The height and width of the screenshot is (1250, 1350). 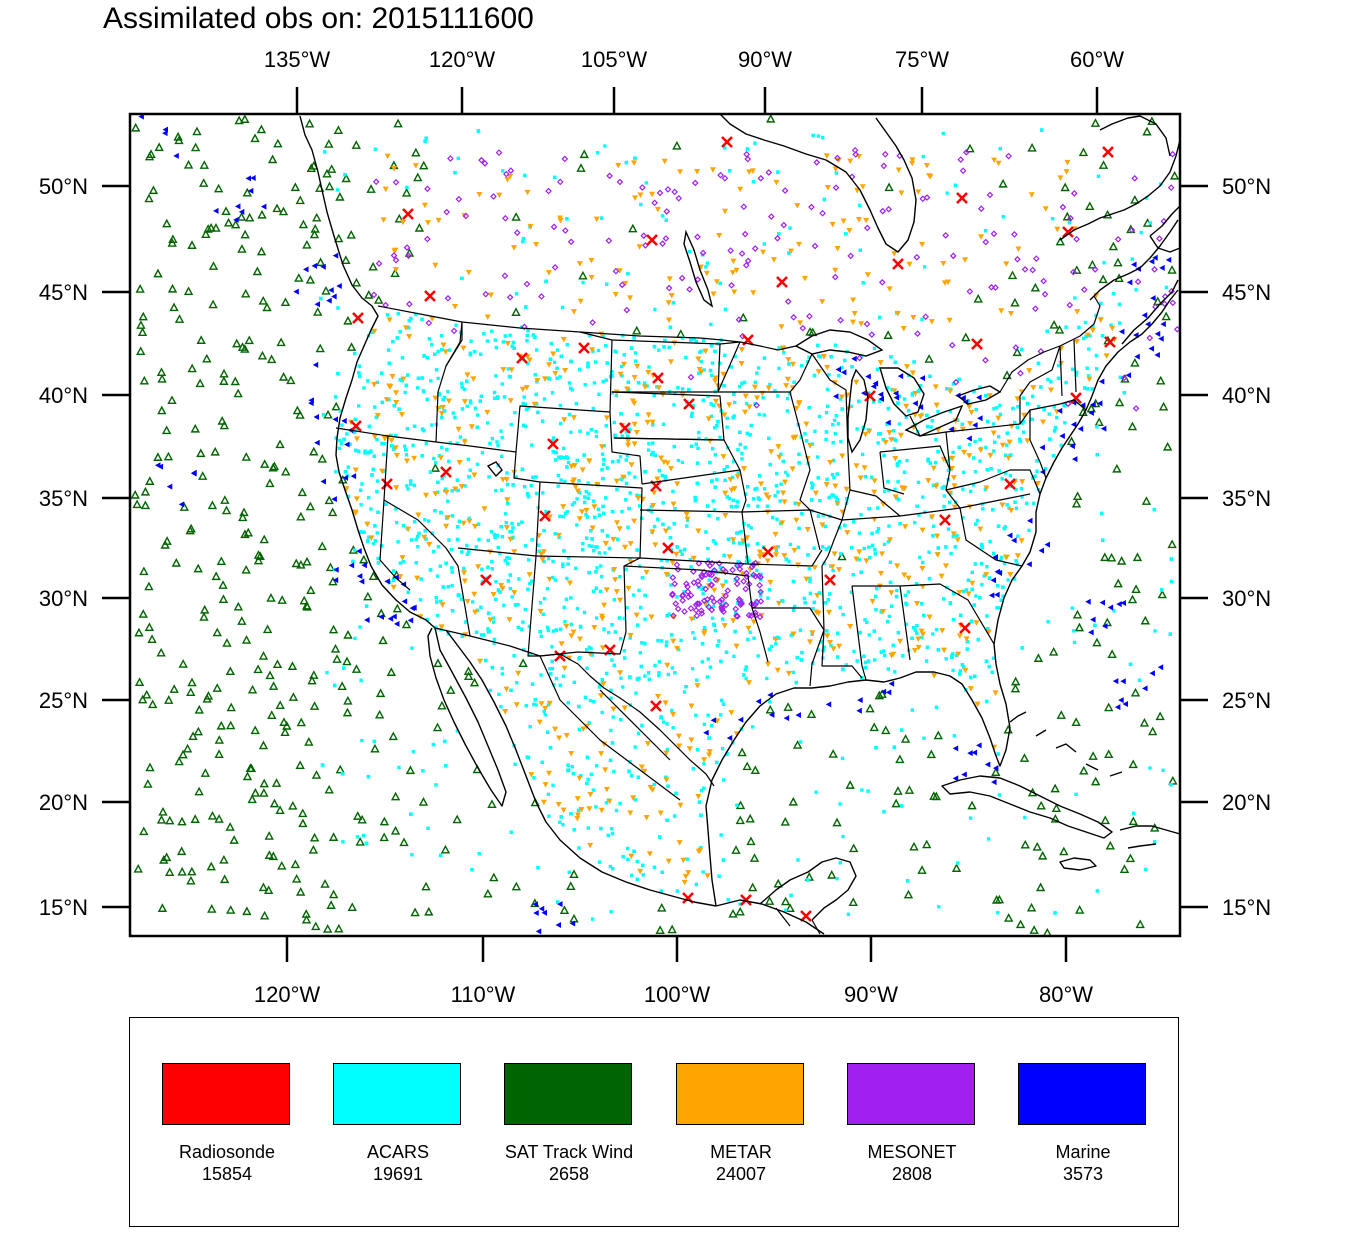 What do you see at coordinates (741, 1174) in the screenshot?
I see `legend-count: 24007` at bounding box center [741, 1174].